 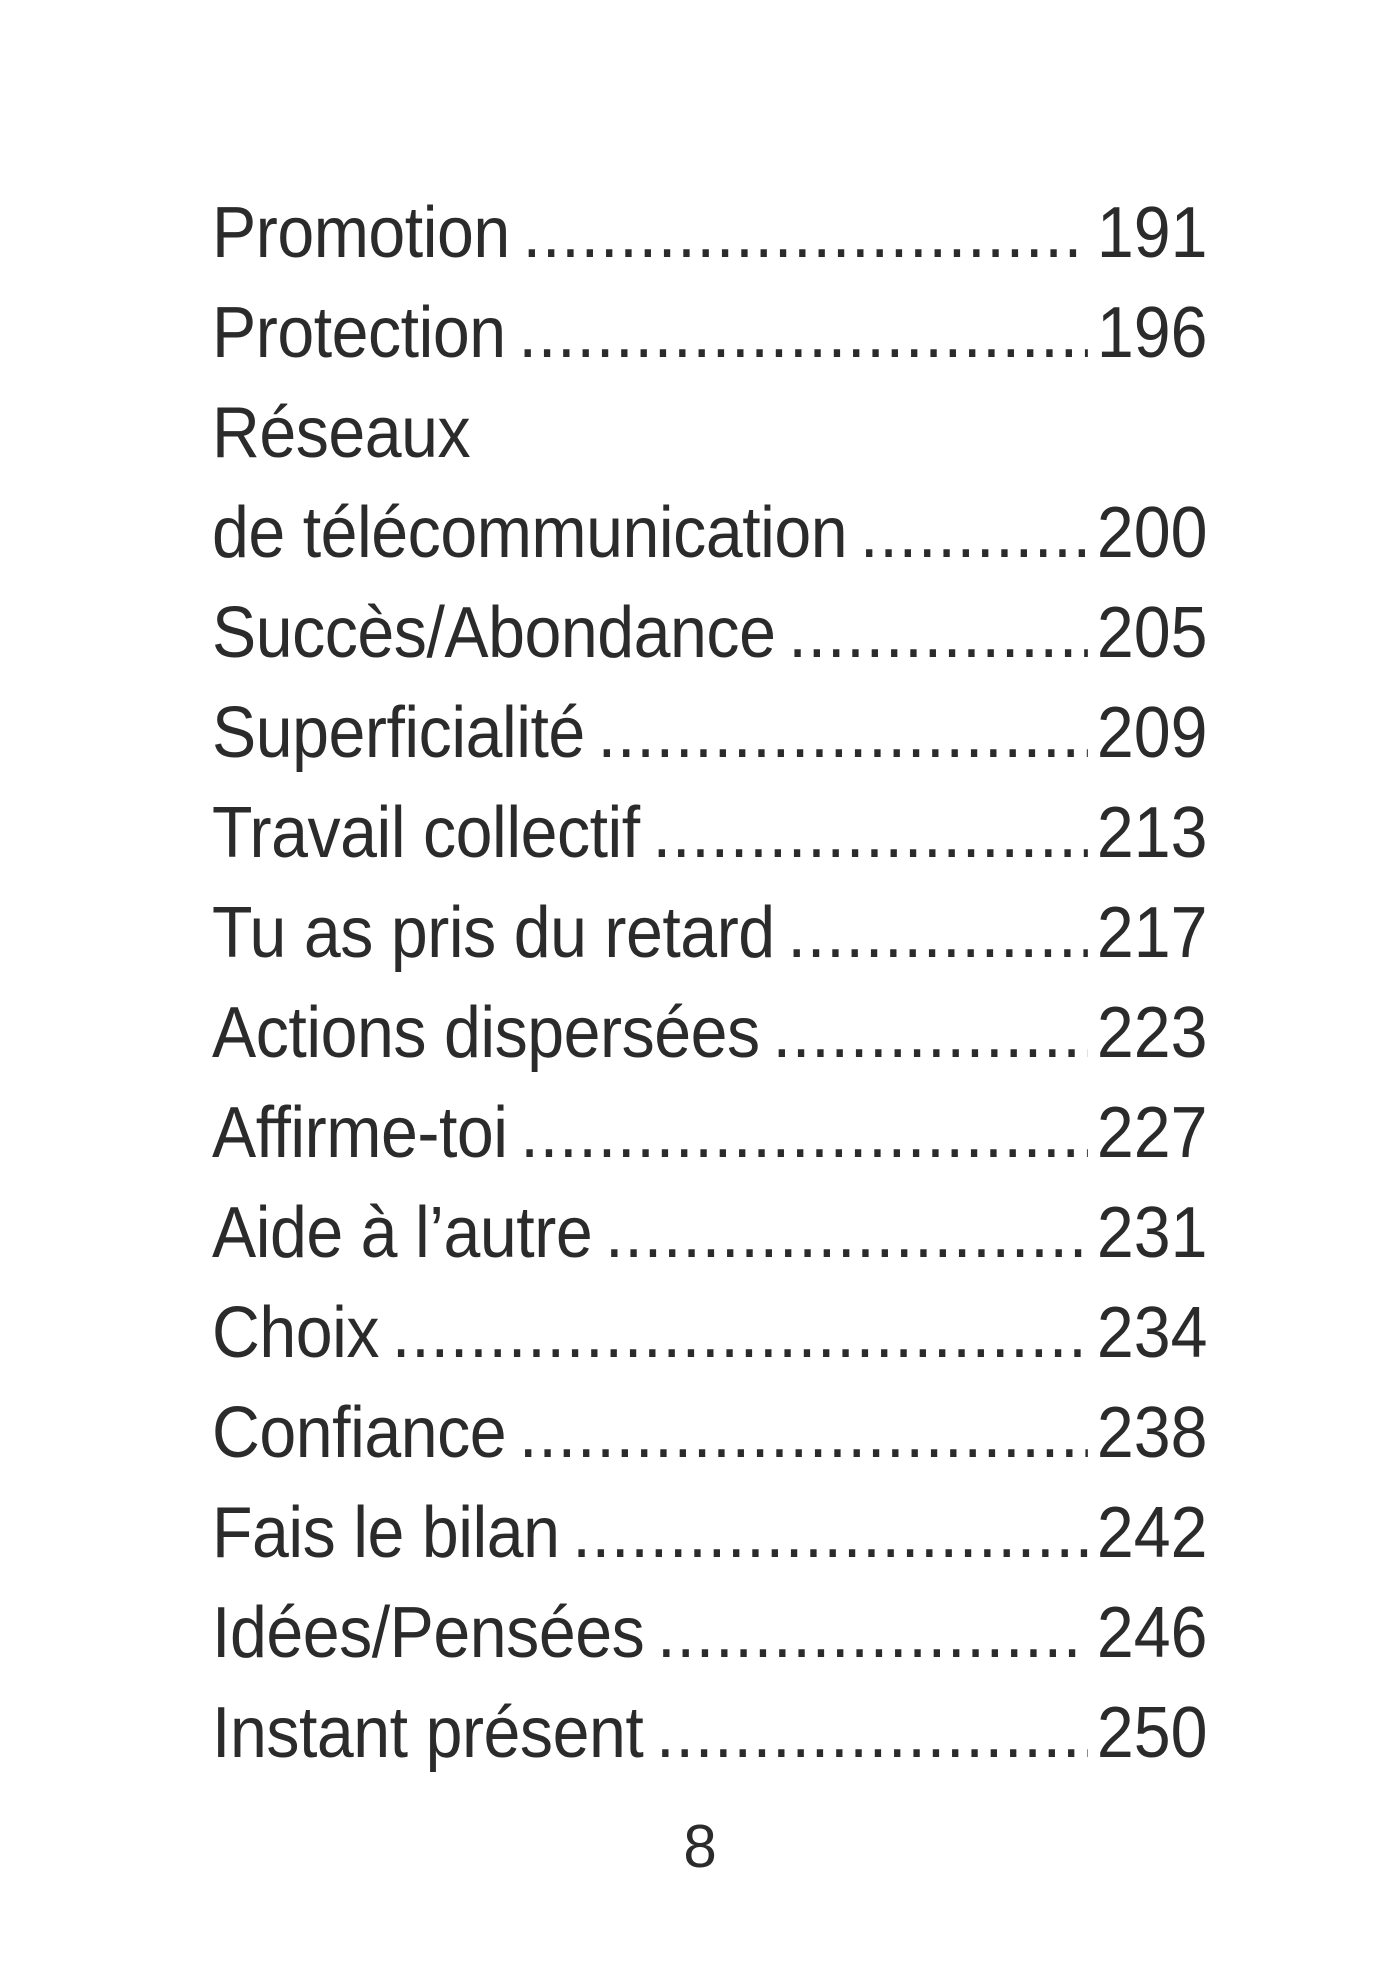 I want to click on toc-entry: Travail collectif 213, so click(x=709, y=833).